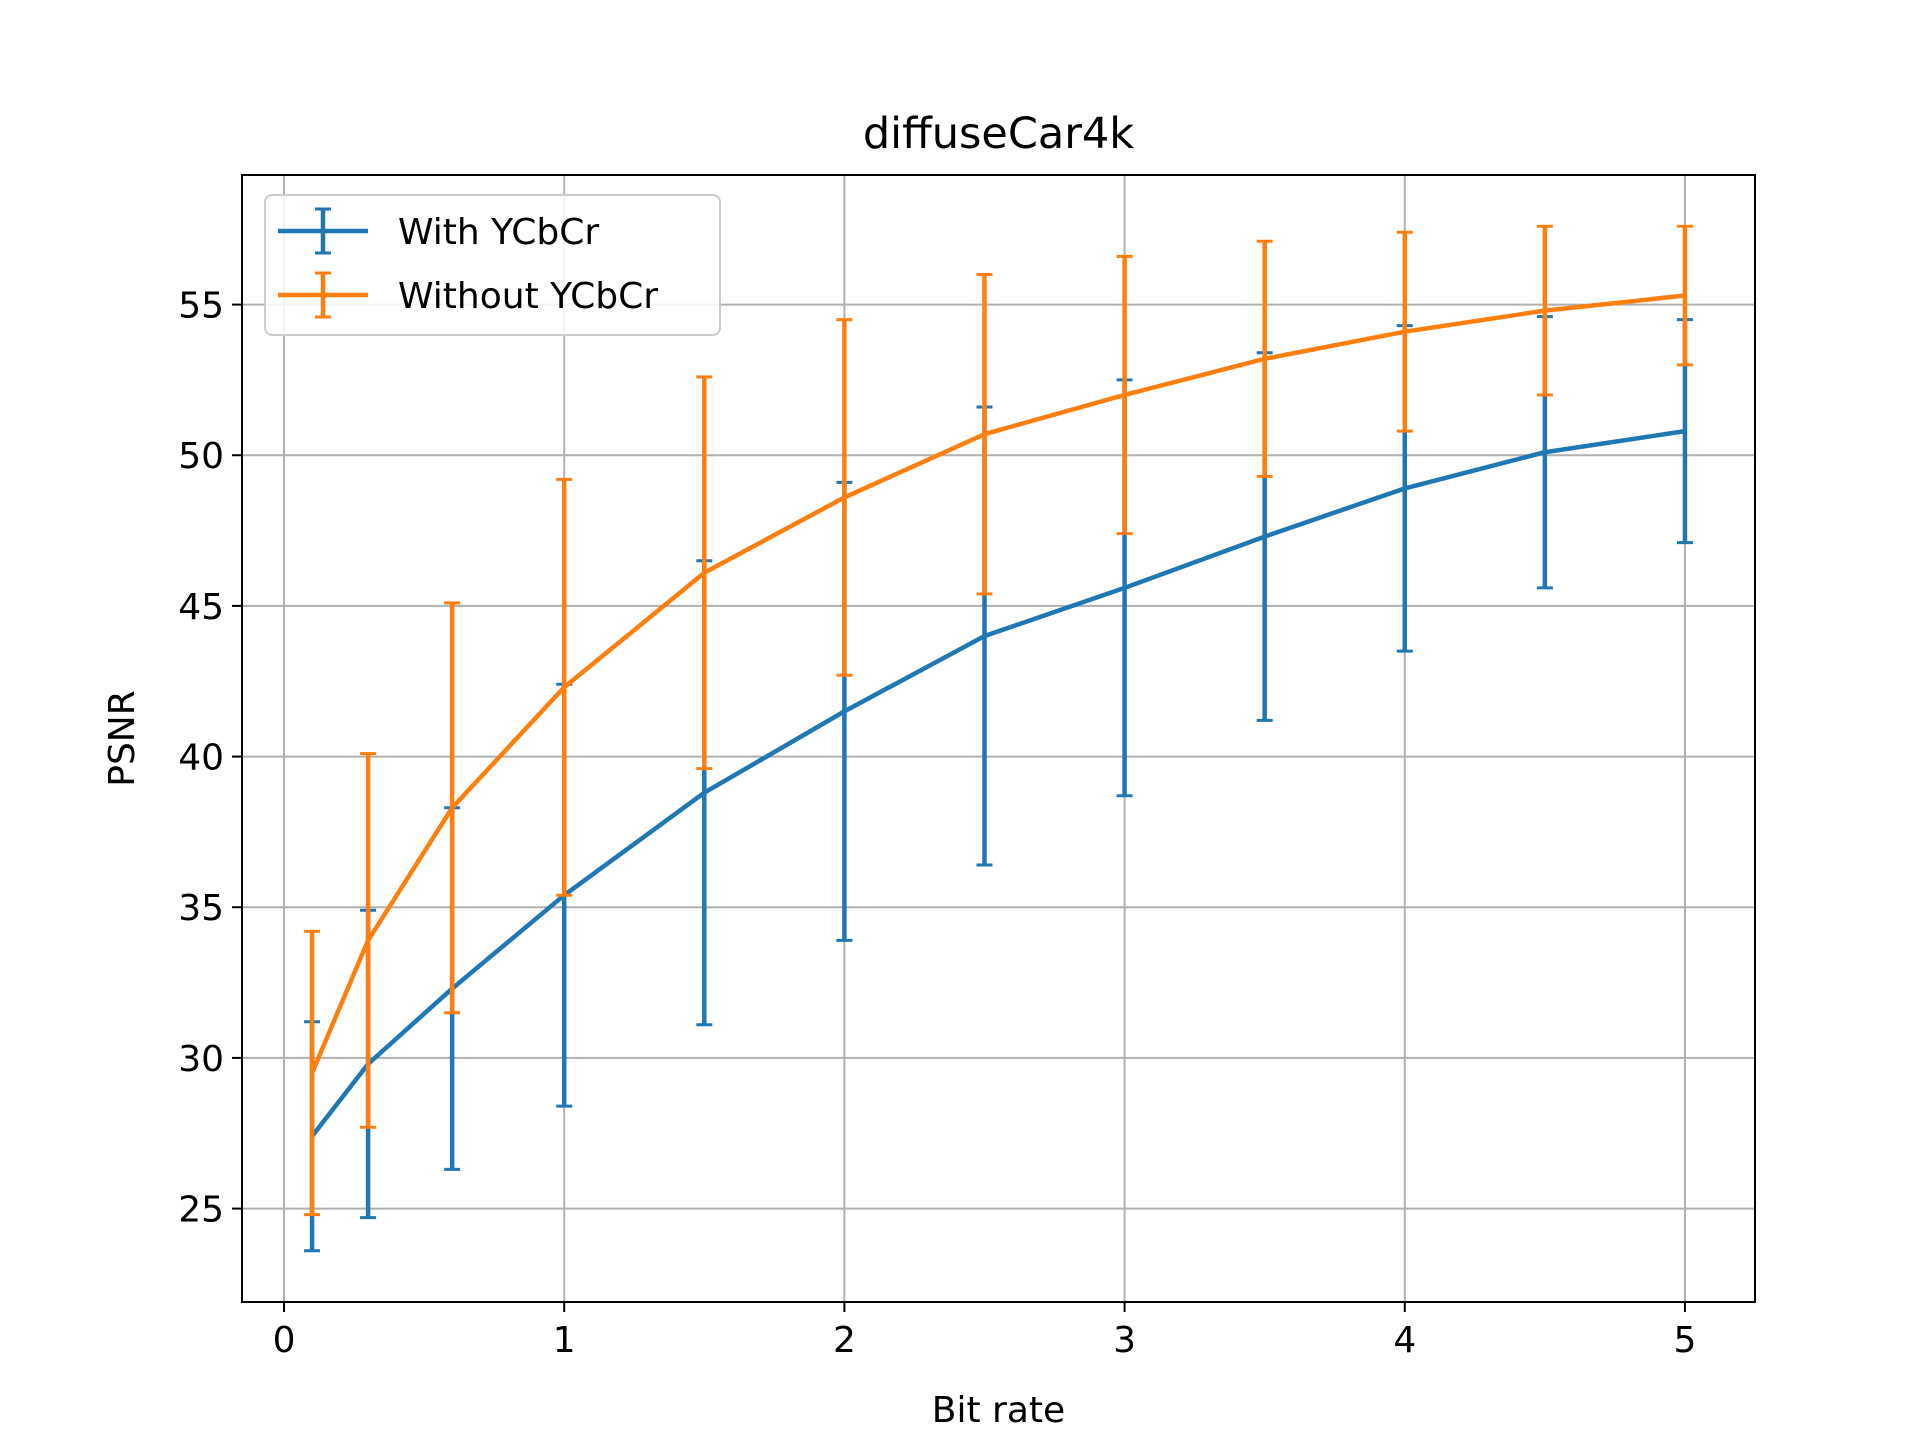 The width and height of the screenshot is (1920, 1445). Describe the element at coordinates (528, 296) in the screenshot. I see `legend-label: Without YCbCr` at that location.